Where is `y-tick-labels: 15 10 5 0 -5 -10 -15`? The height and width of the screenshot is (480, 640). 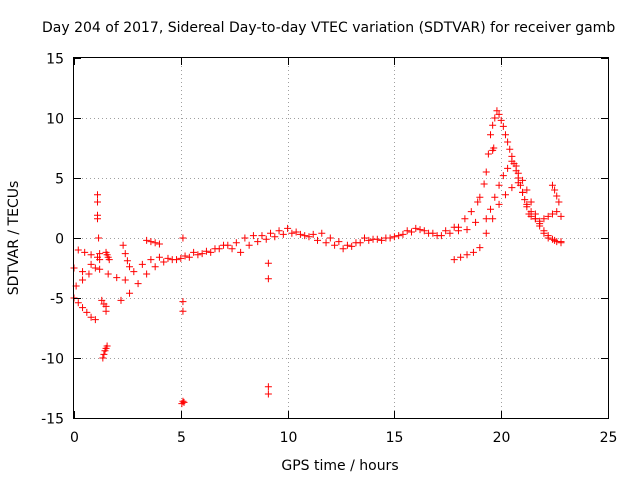
y-tick-labels: 15 10 5 0 -5 -10 -15 is located at coordinates (52, 240).